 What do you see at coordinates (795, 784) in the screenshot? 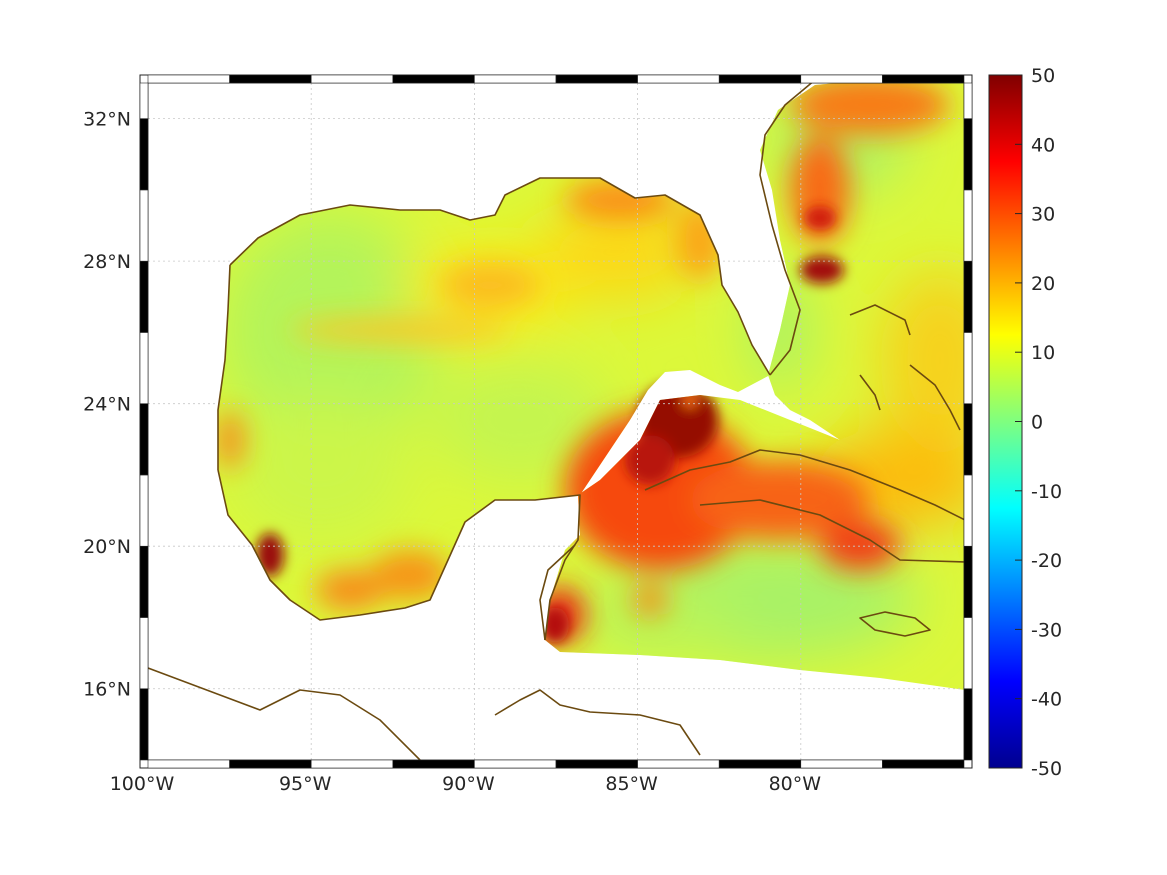
I see `x-tick-label-4: 80°W` at bounding box center [795, 784].